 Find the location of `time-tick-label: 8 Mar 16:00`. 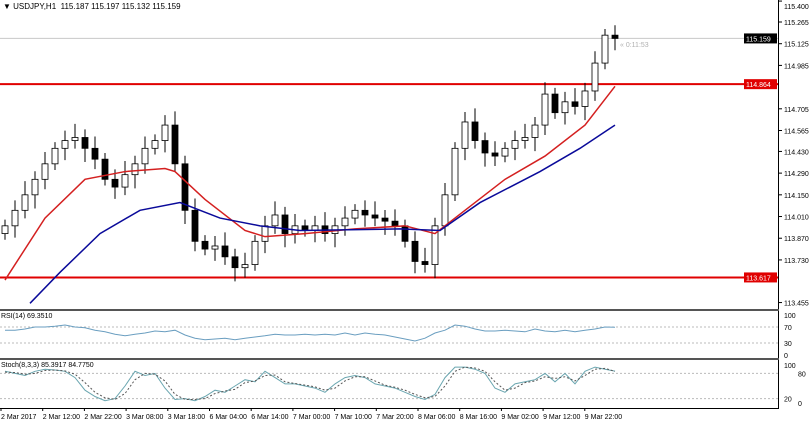

time-tick-label: 8 Mar 16:00 is located at coordinates (478, 417).